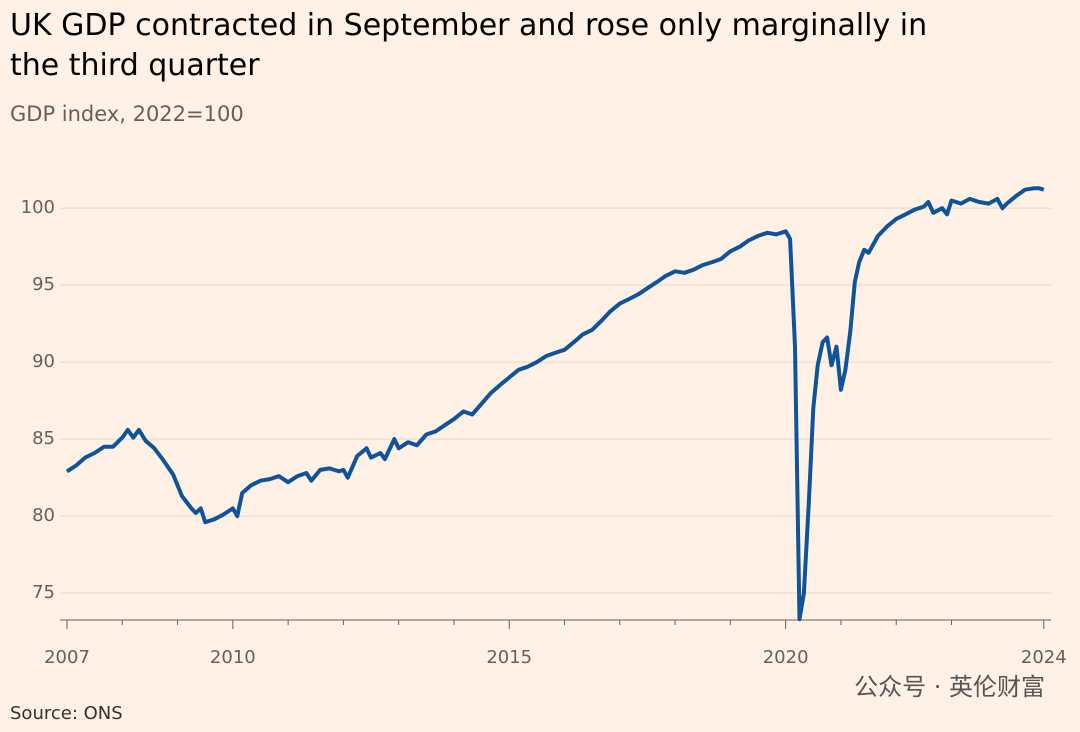  Describe the element at coordinates (67, 657) in the screenshot. I see `x-tick-label: 2007` at that location.